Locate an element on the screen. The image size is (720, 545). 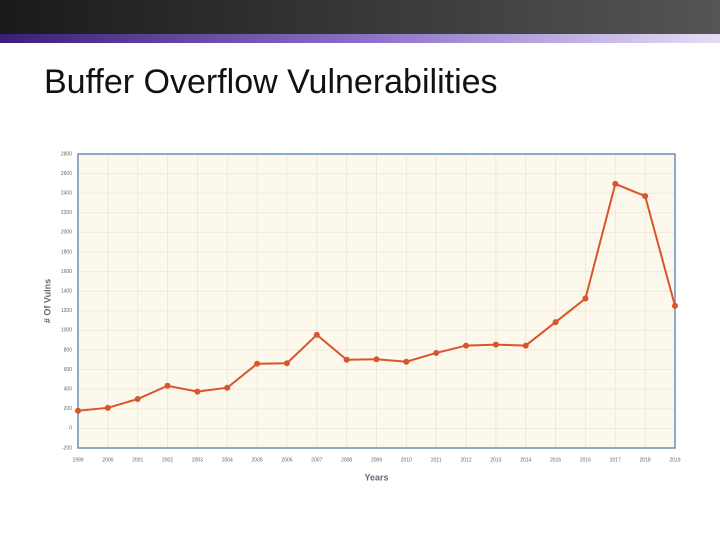
x-tick-label: 2014 is located at coordinates (525, 460).